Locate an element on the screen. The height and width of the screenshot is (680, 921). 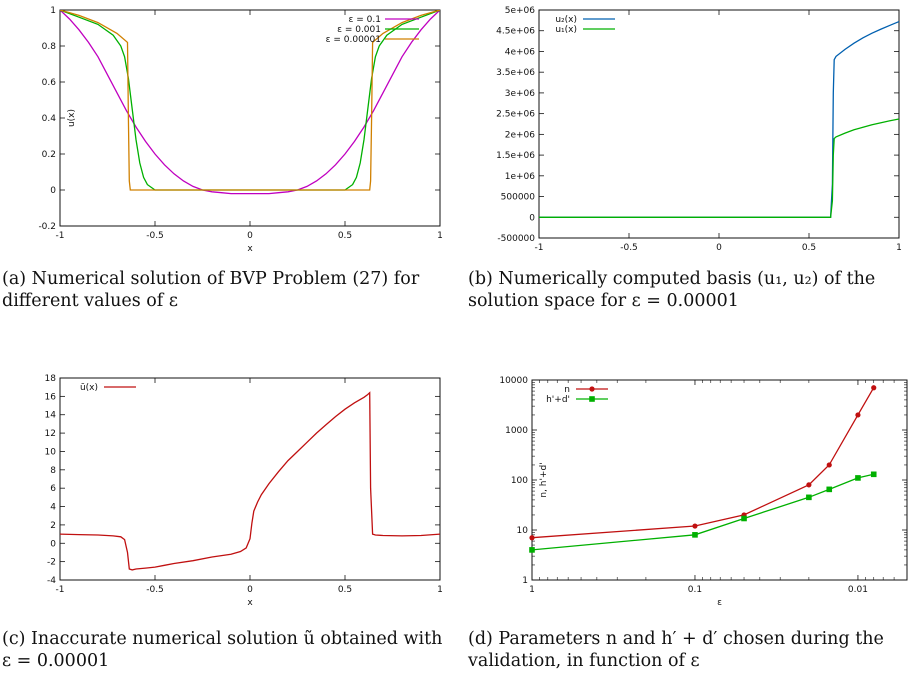
y-tick-label: 1.5e+06 is located at coordinates (515, 156).